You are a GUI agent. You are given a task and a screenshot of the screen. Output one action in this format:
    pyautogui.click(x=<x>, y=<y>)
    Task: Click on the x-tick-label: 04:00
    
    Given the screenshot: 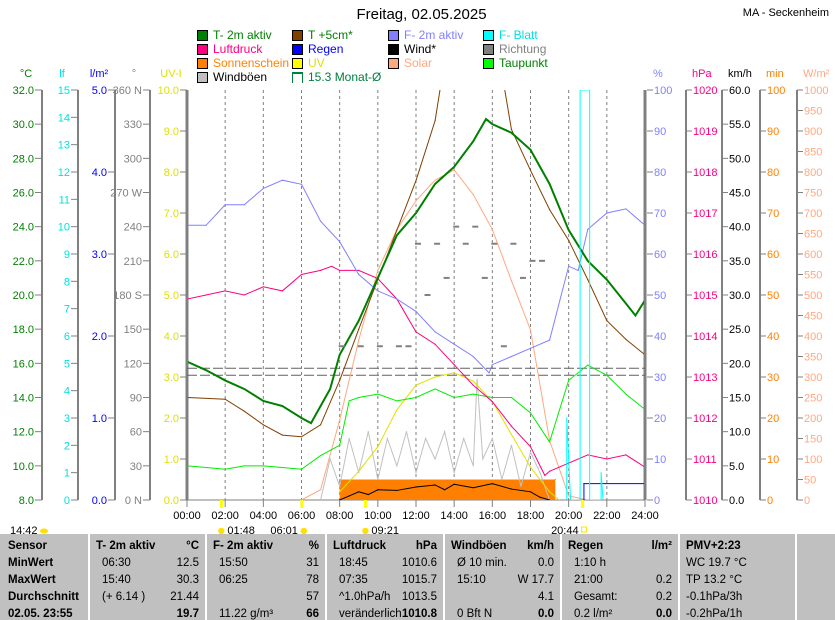 What is the action you would take?
    pyautogui.click(x=264, y=516)
    